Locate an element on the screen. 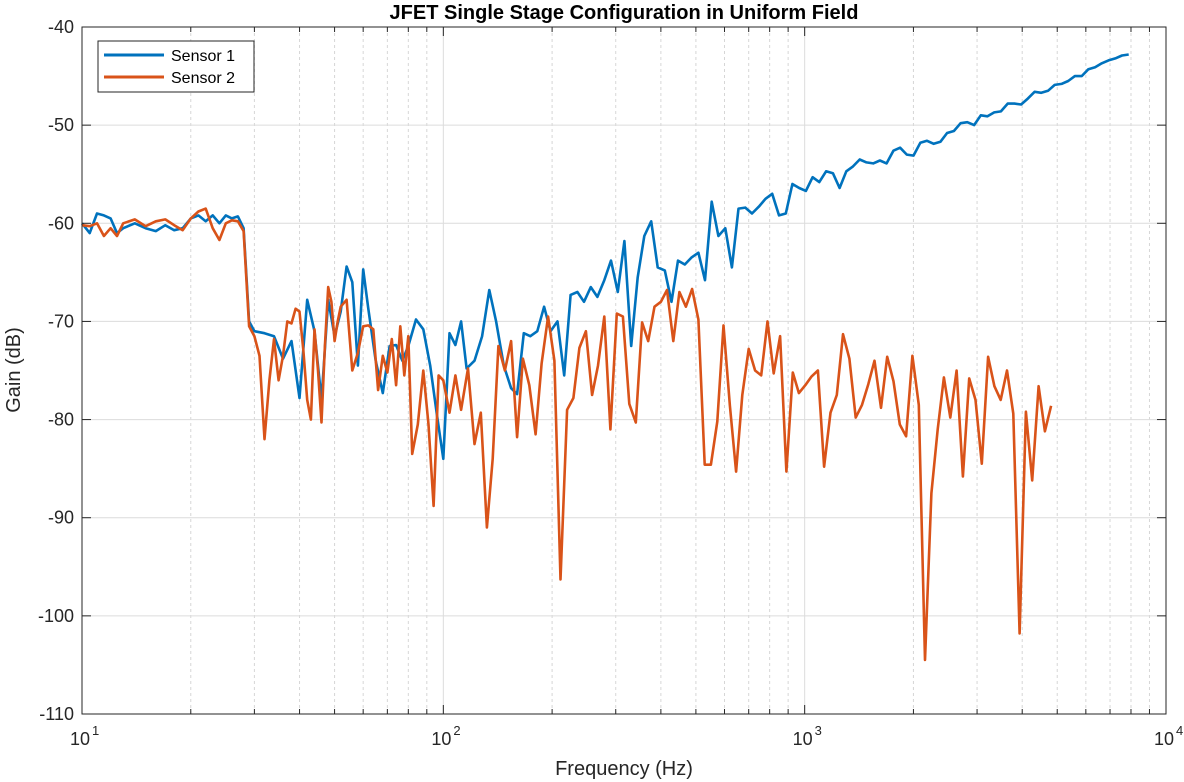 This screenshot has width=1184, height=782. x-tick-exponent: 1 is located at coordinates (95, 730).